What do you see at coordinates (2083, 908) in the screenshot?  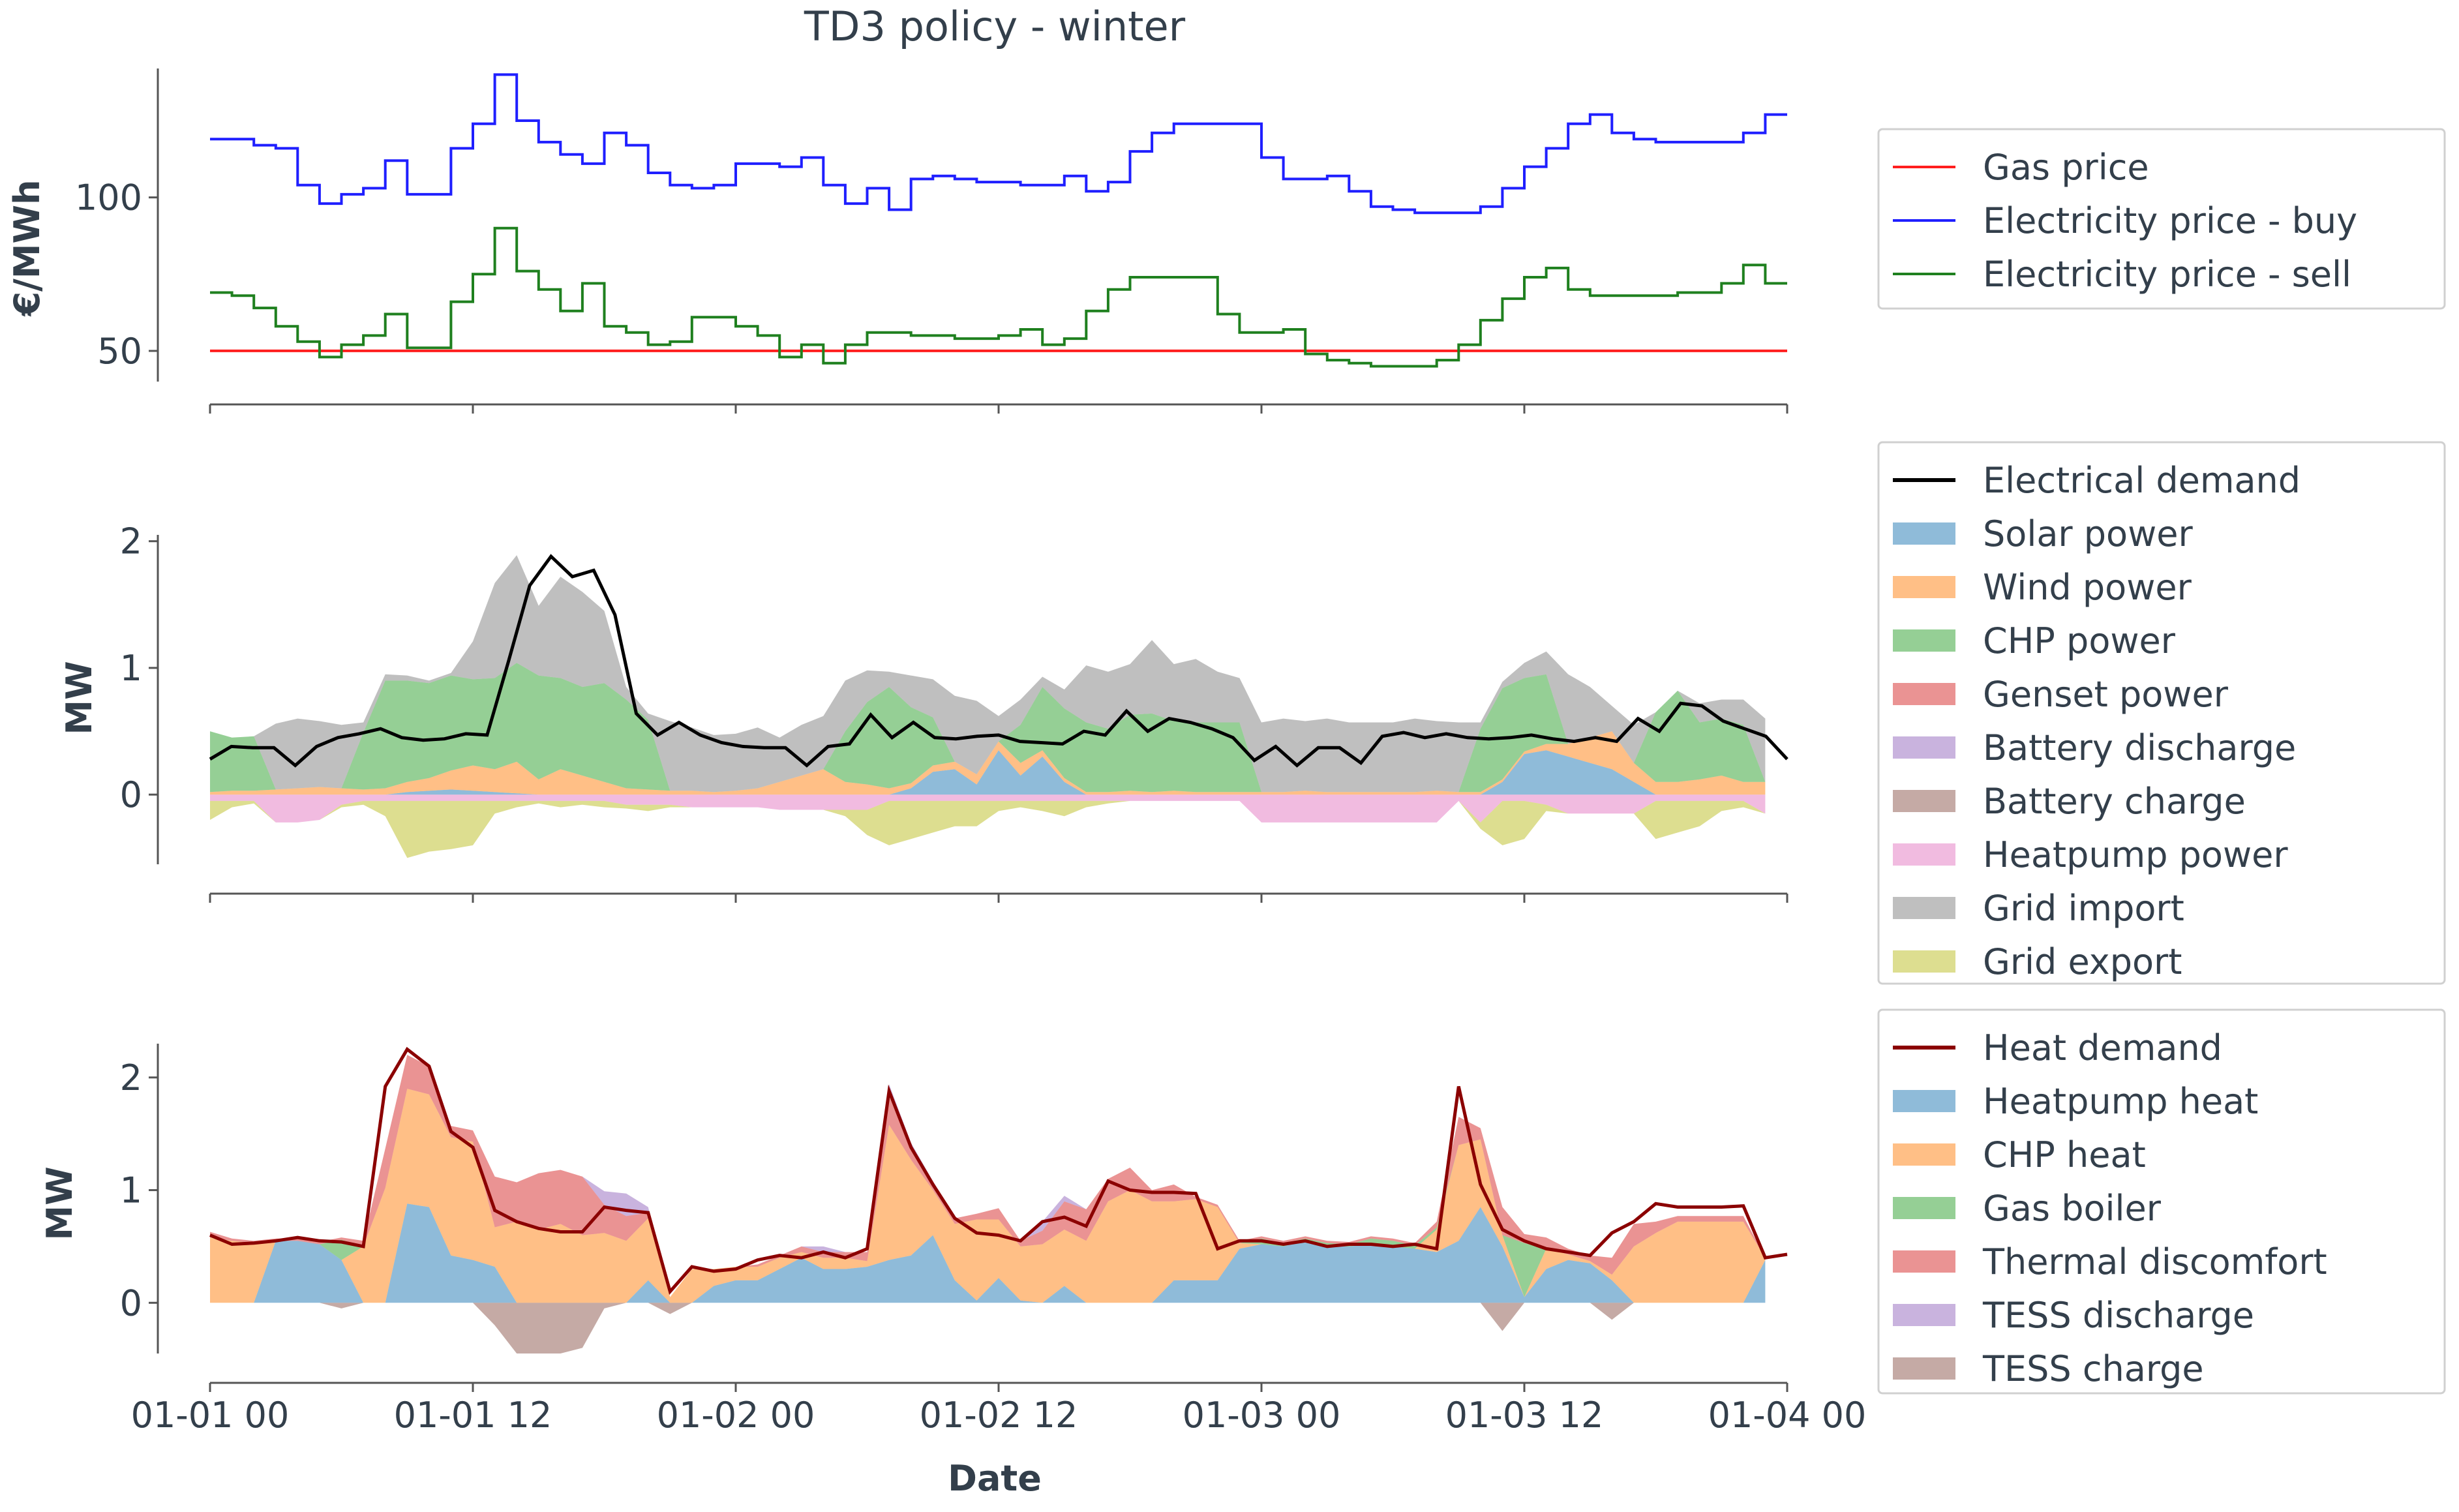 I see `legend-electrical-label: Grid import` at bounding box center [2083, 908].